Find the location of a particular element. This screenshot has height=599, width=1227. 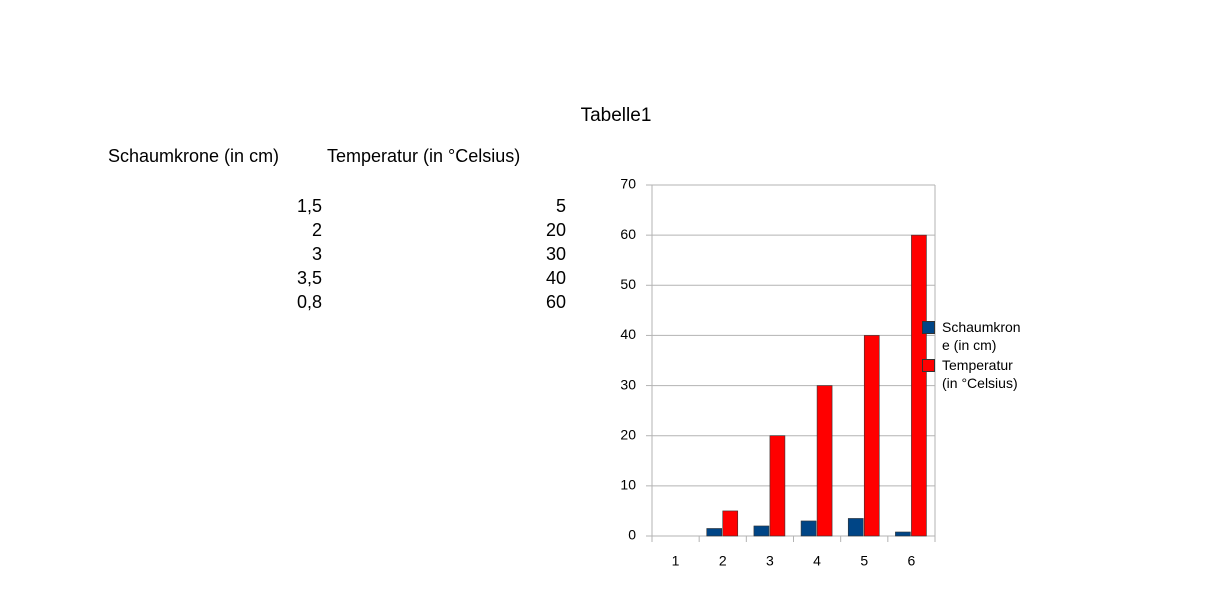

sheet-title: Tabelle1 is located at coordinates (616, 115).